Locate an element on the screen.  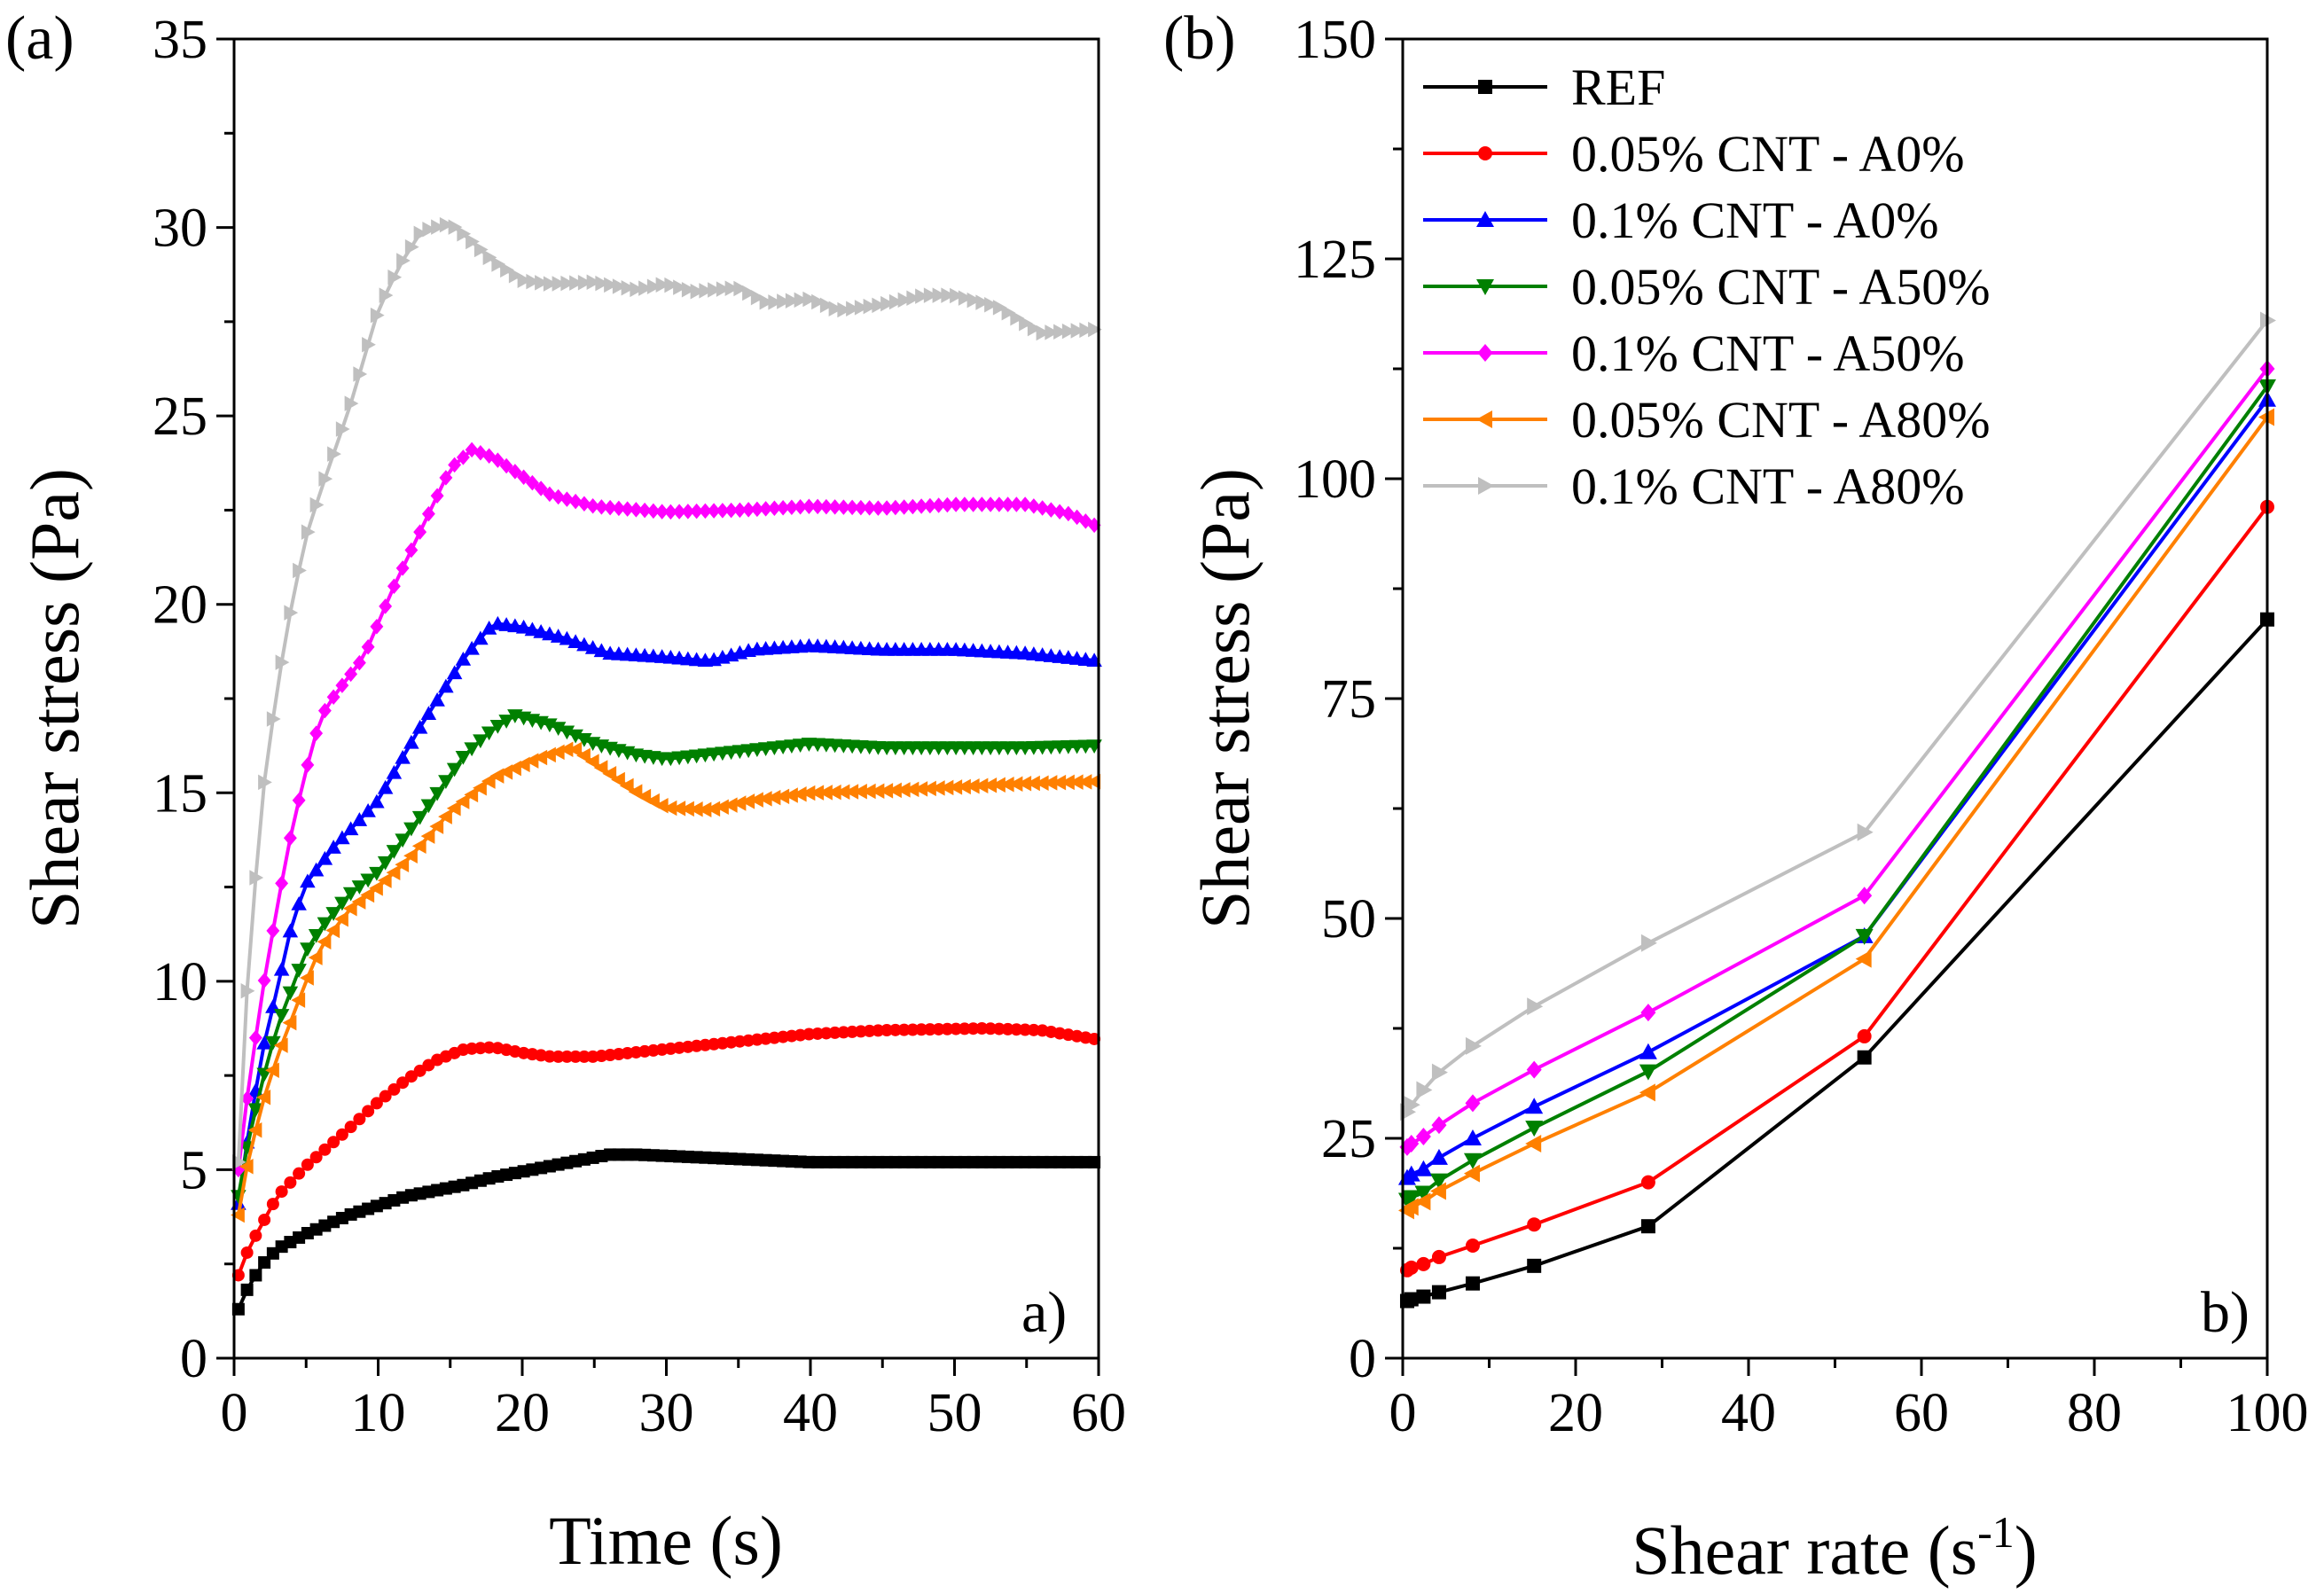
panel-a-point-ref is located at coordinates (256, 1275).